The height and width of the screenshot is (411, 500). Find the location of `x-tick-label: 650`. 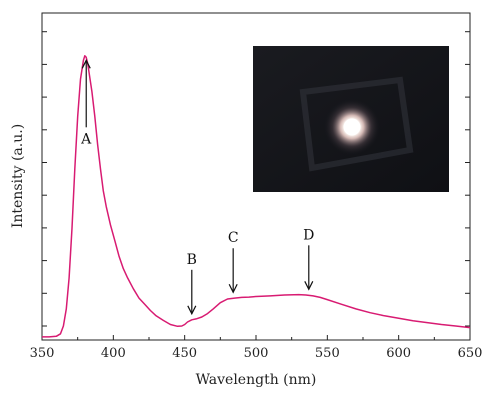

x-tick-label: 650 is located at coordinates (470, 353).